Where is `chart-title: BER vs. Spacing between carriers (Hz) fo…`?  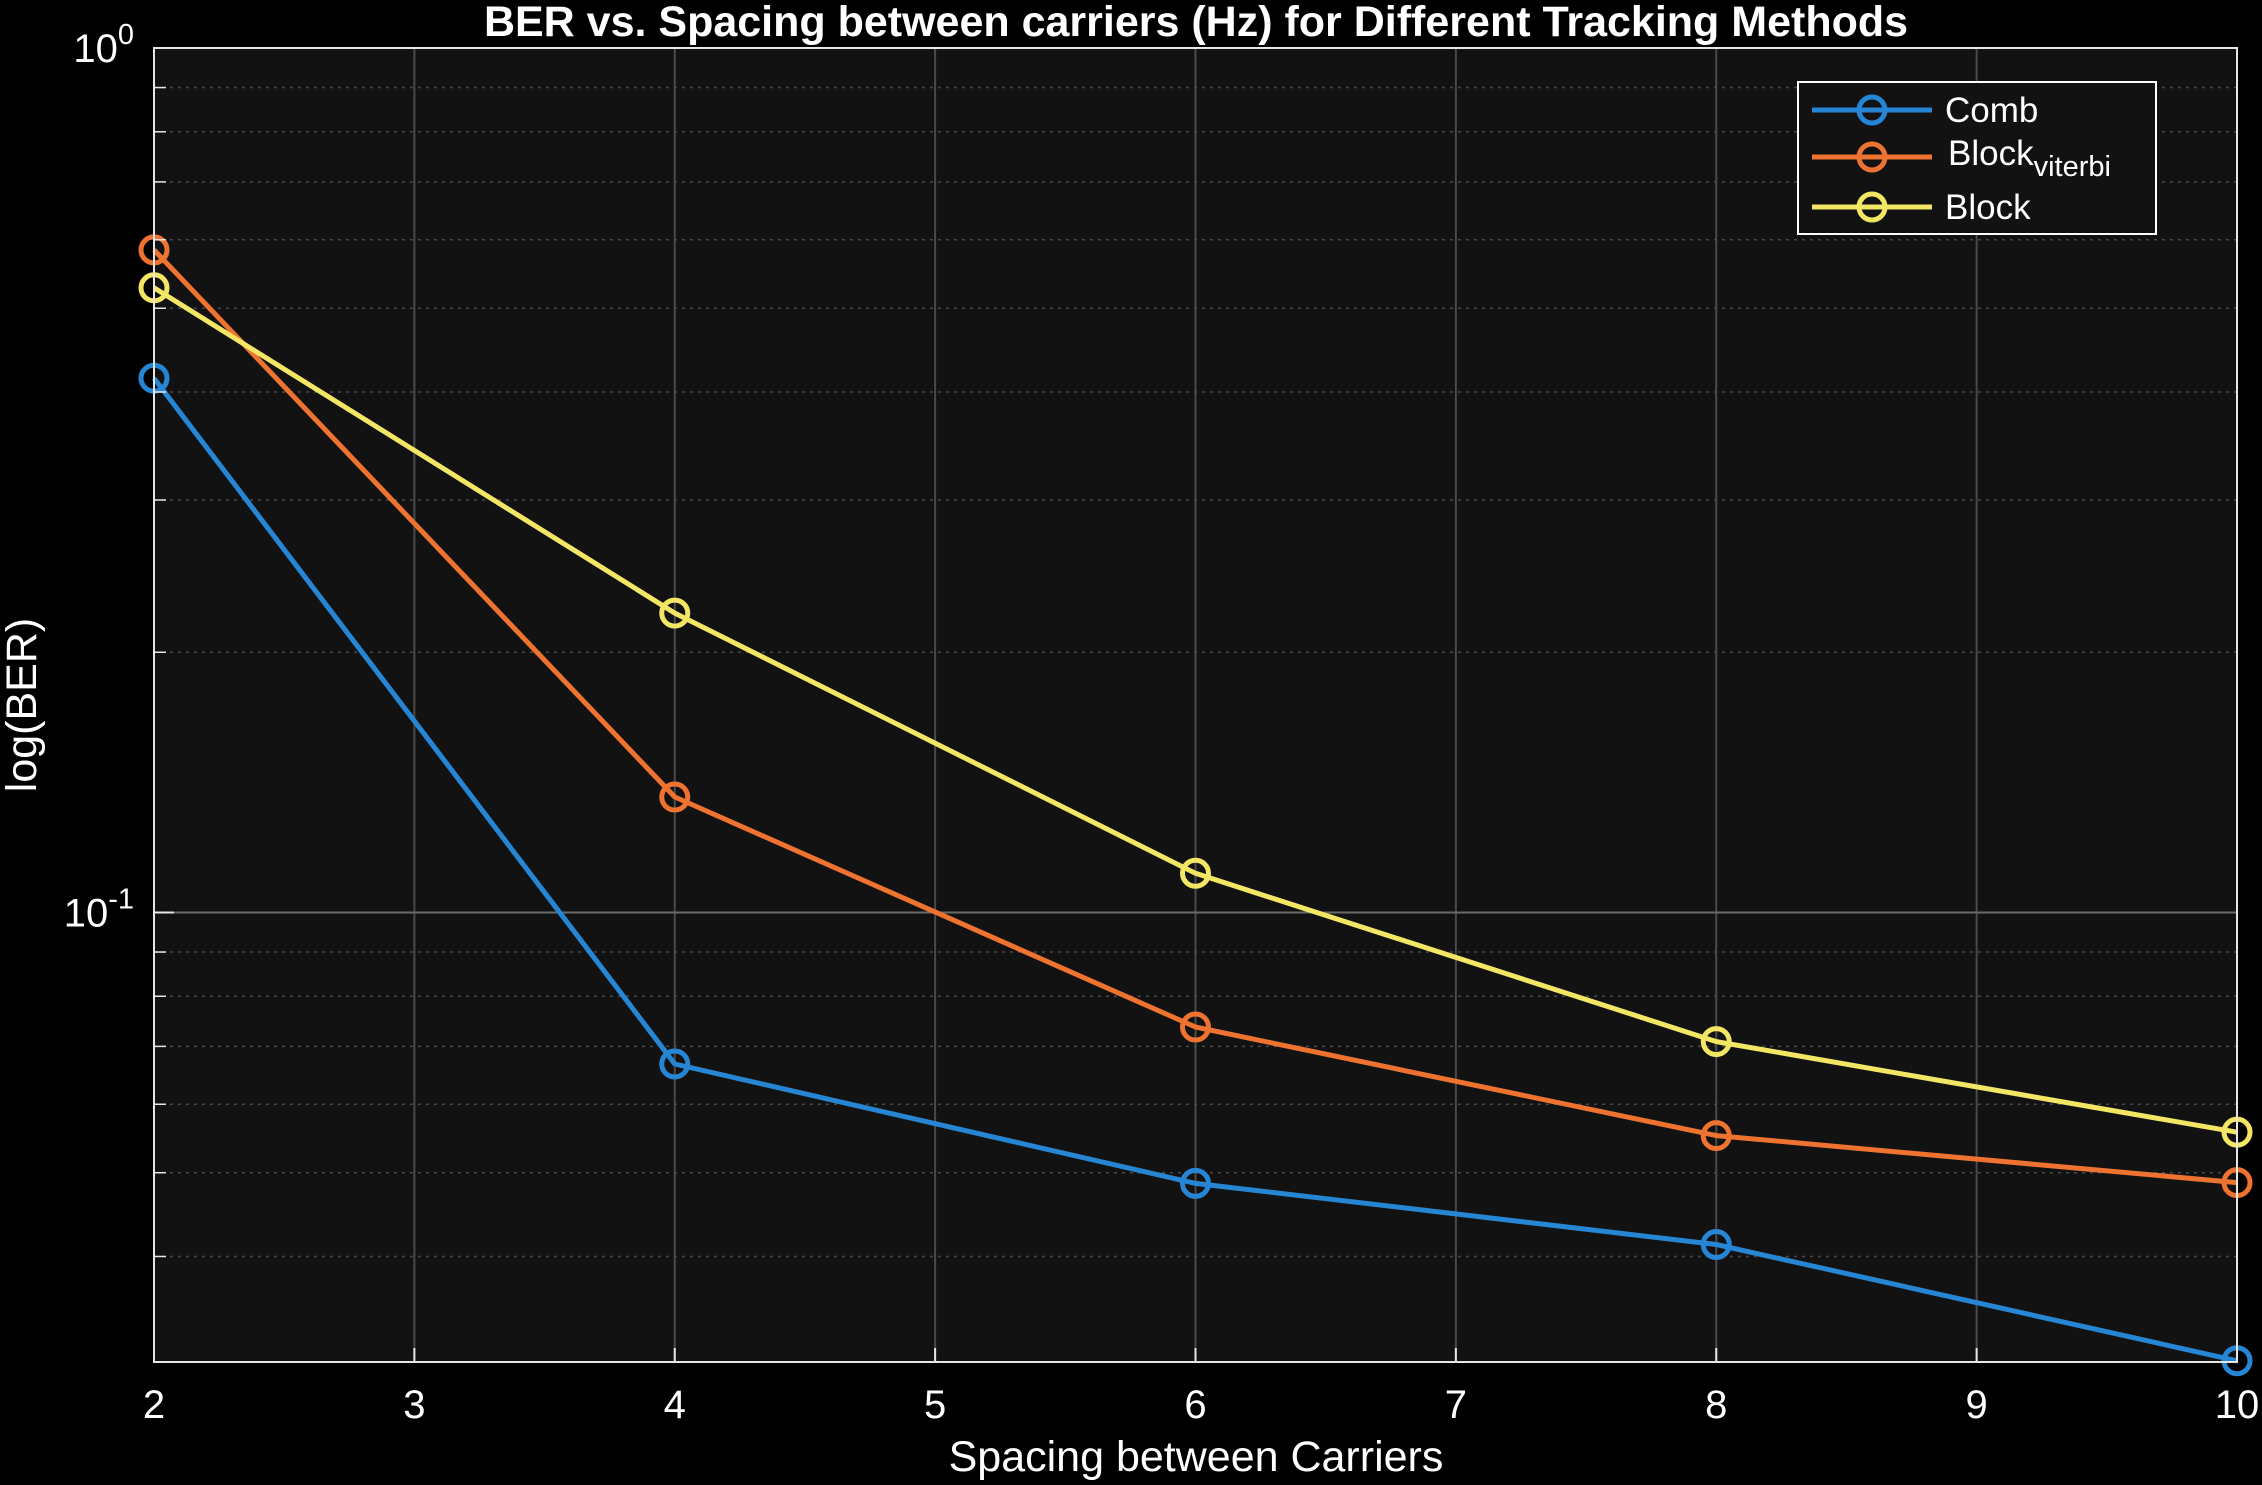 chart-title: BER vs. Spacing between carriers (Hz) fo… is located at coordinates (1196, 23).